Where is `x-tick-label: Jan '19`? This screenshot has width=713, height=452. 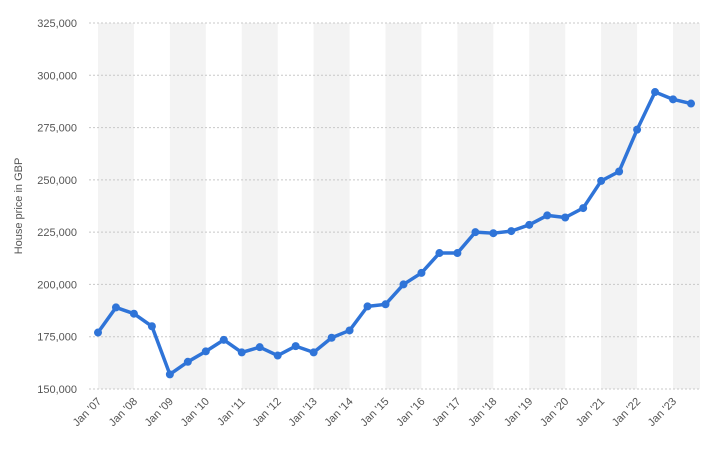
x-tick-label: Jan '19 is located at coordinates (518, 412).